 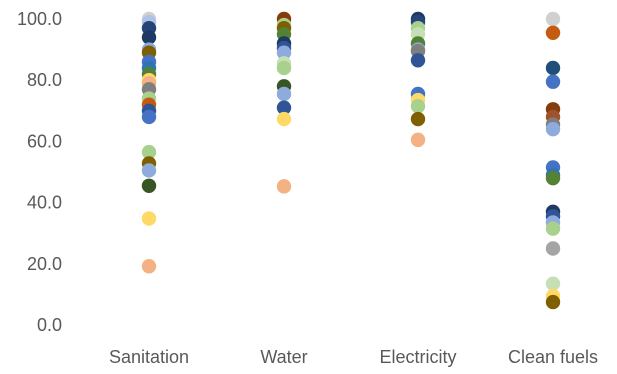 What do you see at coordinates (39, 172) in the screenshot?
I see `y-axis-tick-labels: 0.0 20.0 40.0 60.0 80.0 100.0` at bounding box center [39, 172].